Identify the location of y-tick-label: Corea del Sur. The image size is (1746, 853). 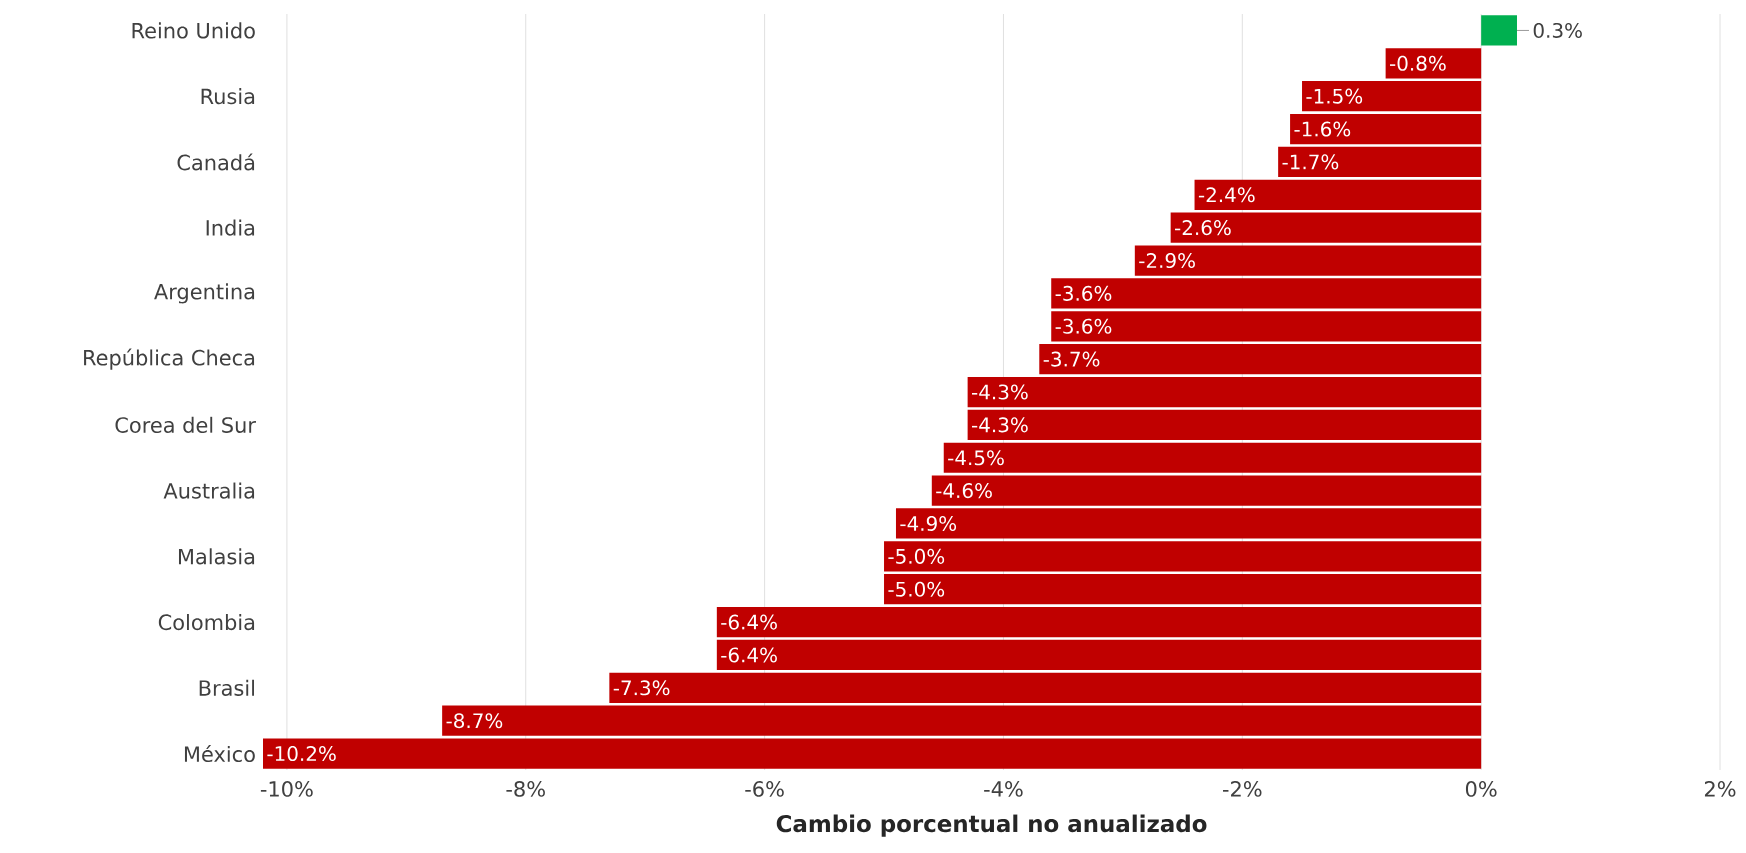
(185, 424).